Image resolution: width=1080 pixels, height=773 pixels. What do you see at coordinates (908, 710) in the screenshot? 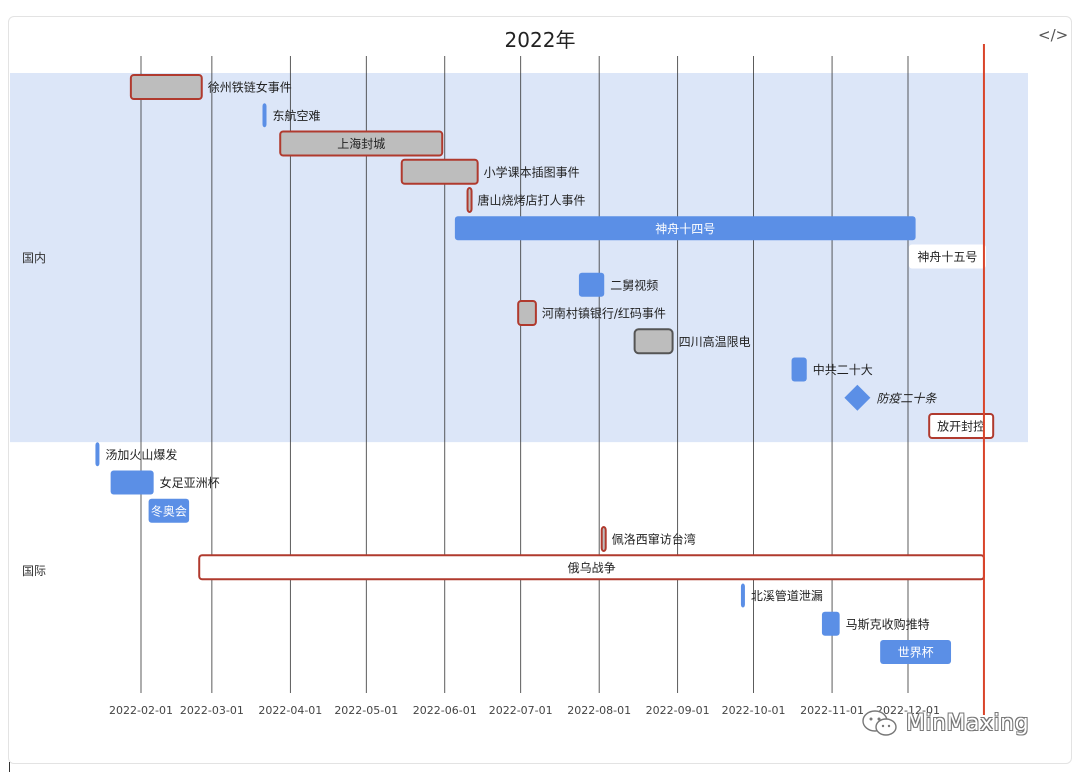
I see `x-tick-label: 2022-12-01` at bounding box center [908, 710].